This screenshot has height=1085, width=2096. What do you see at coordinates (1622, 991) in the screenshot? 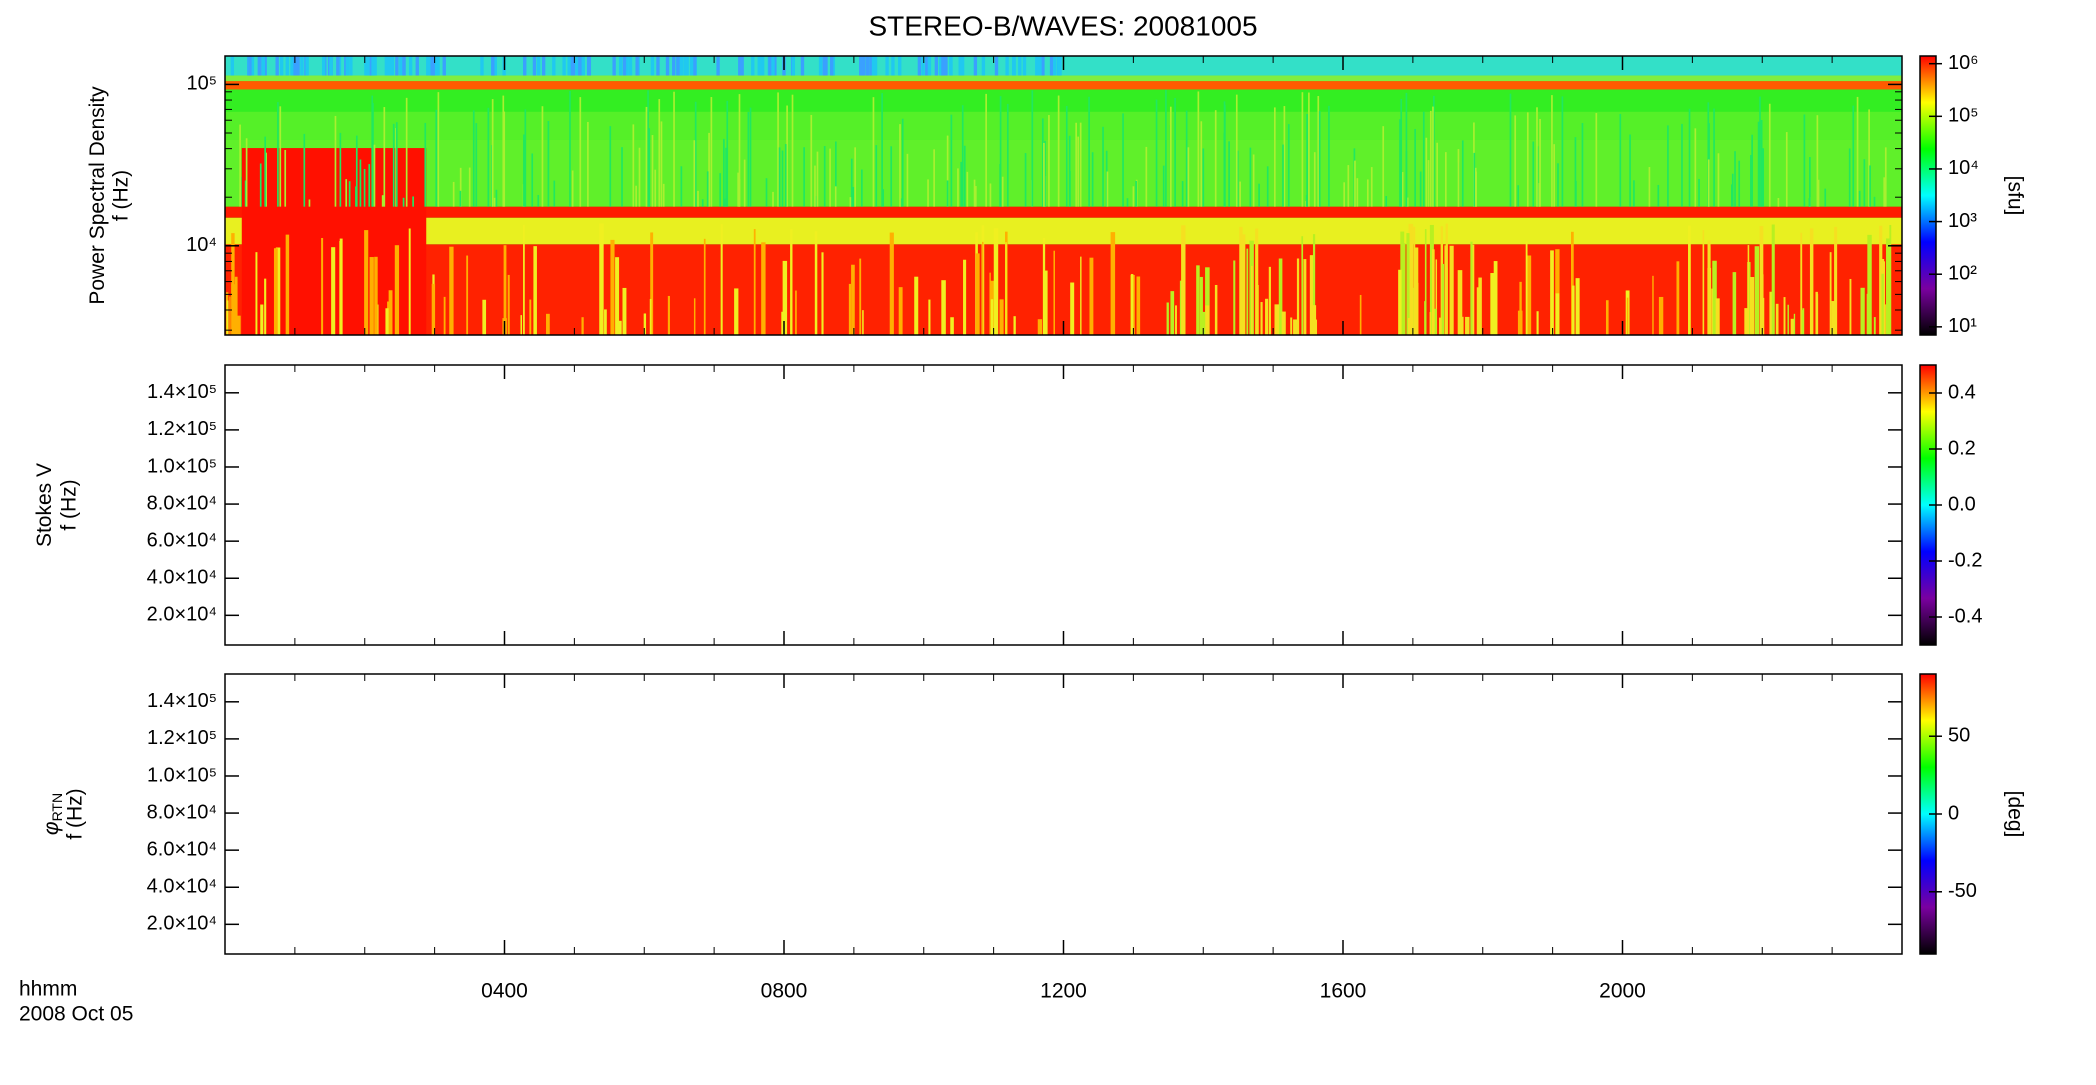
I see `x-tick-label: 2000` at bounding box center [1622, 991].